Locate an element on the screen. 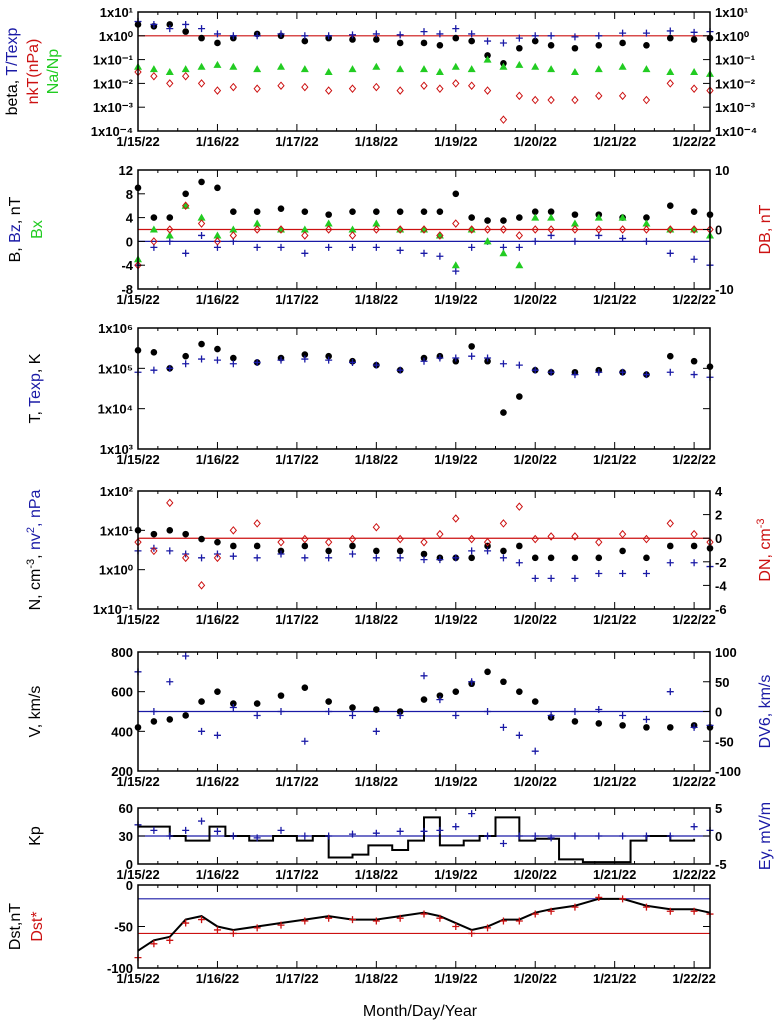 The width and height of the screenshot is (783, 1024). y-tick-label: 8 is located at coordinates (129, 194).